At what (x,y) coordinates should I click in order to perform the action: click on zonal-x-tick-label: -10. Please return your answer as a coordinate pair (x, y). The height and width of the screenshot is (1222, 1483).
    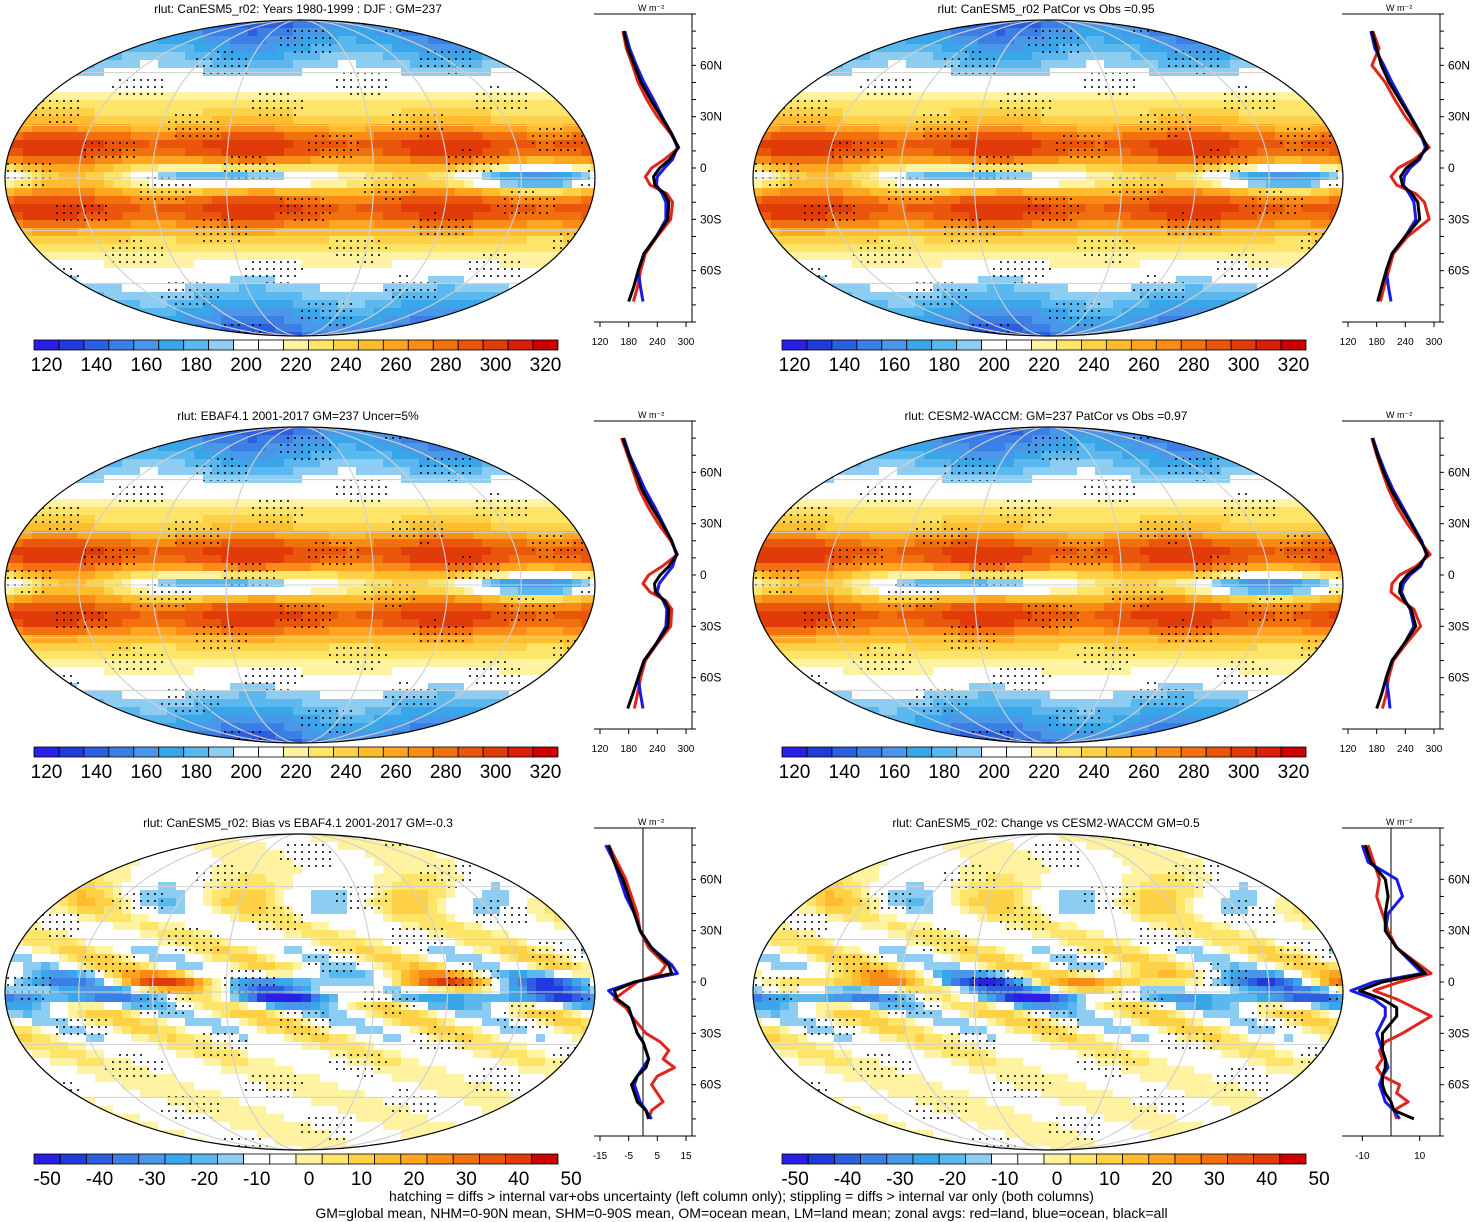
    Looking at the image, I should click on (1362, 1156).